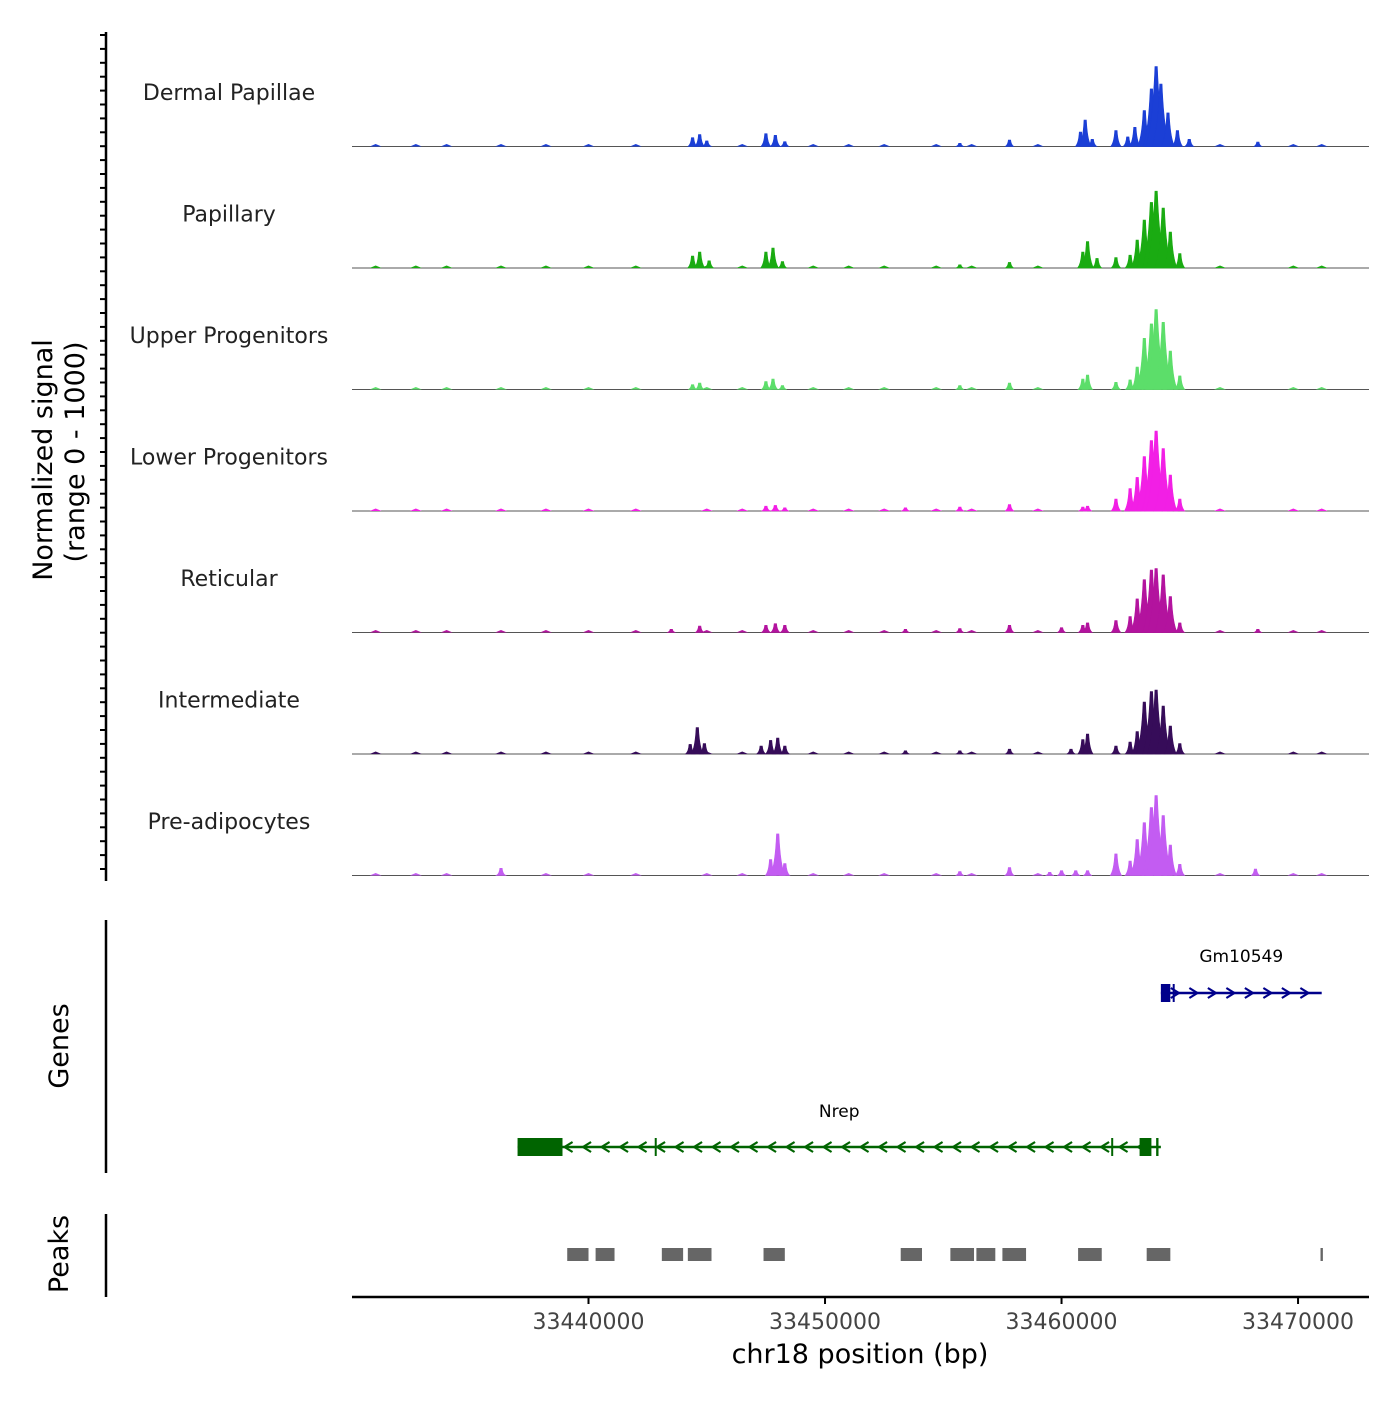  What do you see at coordinates (839, 1129) in the screenshot?
I see `gene-Nrep: Nrep` at bounding box center [839, 1129].